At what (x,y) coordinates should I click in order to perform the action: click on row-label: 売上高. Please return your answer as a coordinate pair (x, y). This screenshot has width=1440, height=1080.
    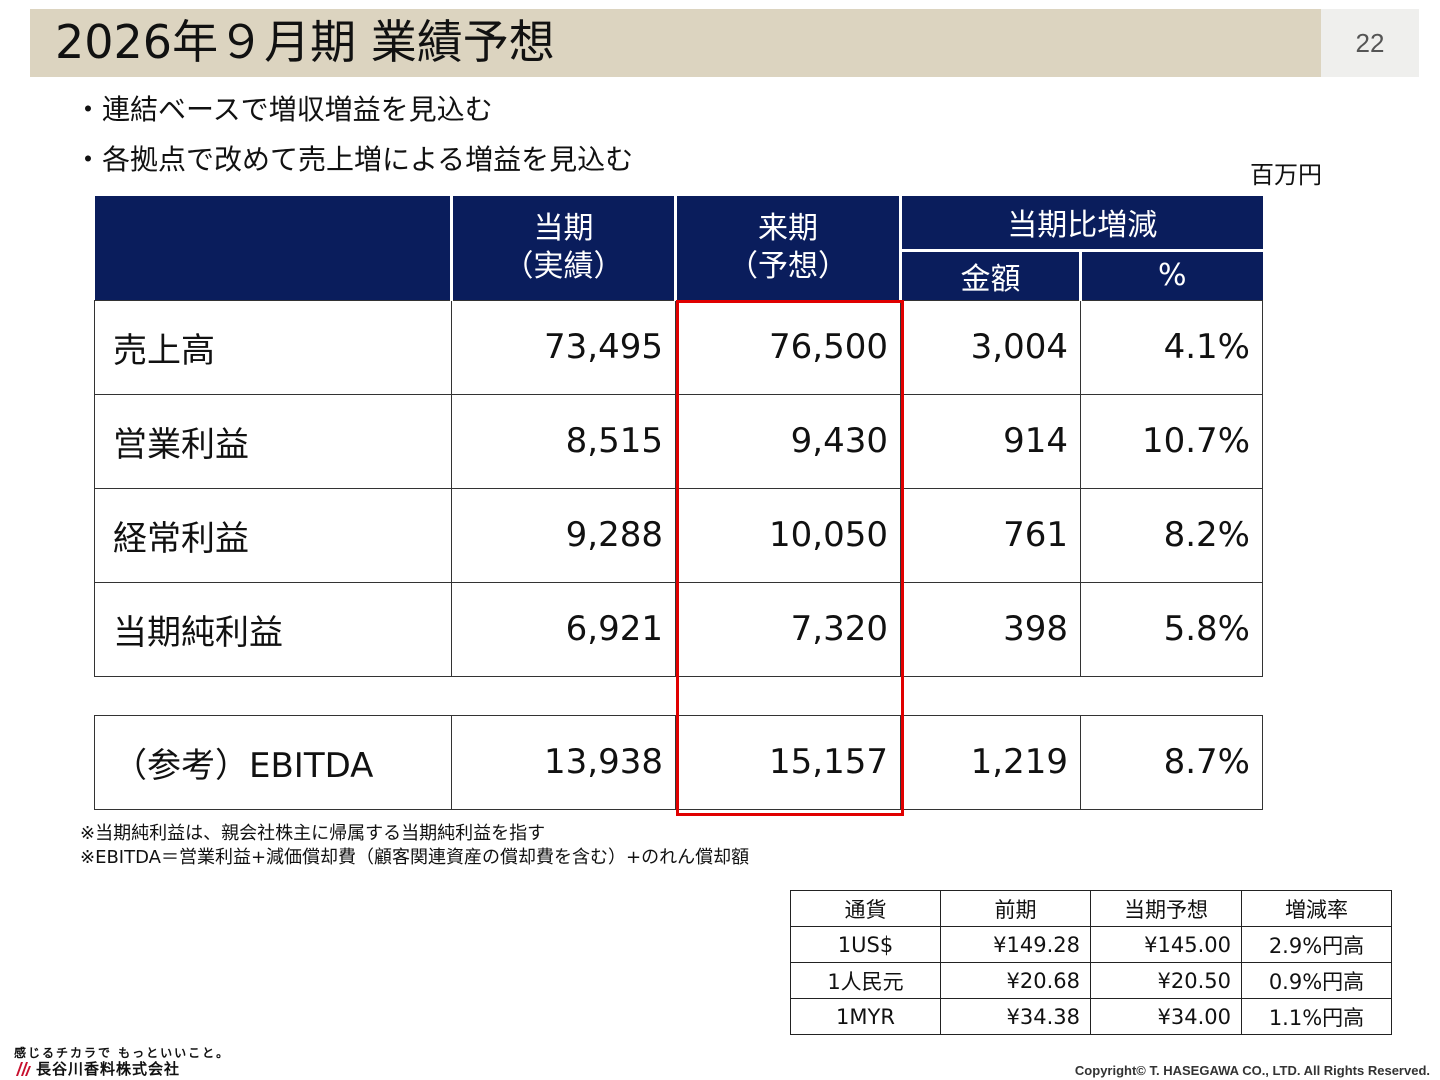
    Looking at the image, I should click on (273, 347).